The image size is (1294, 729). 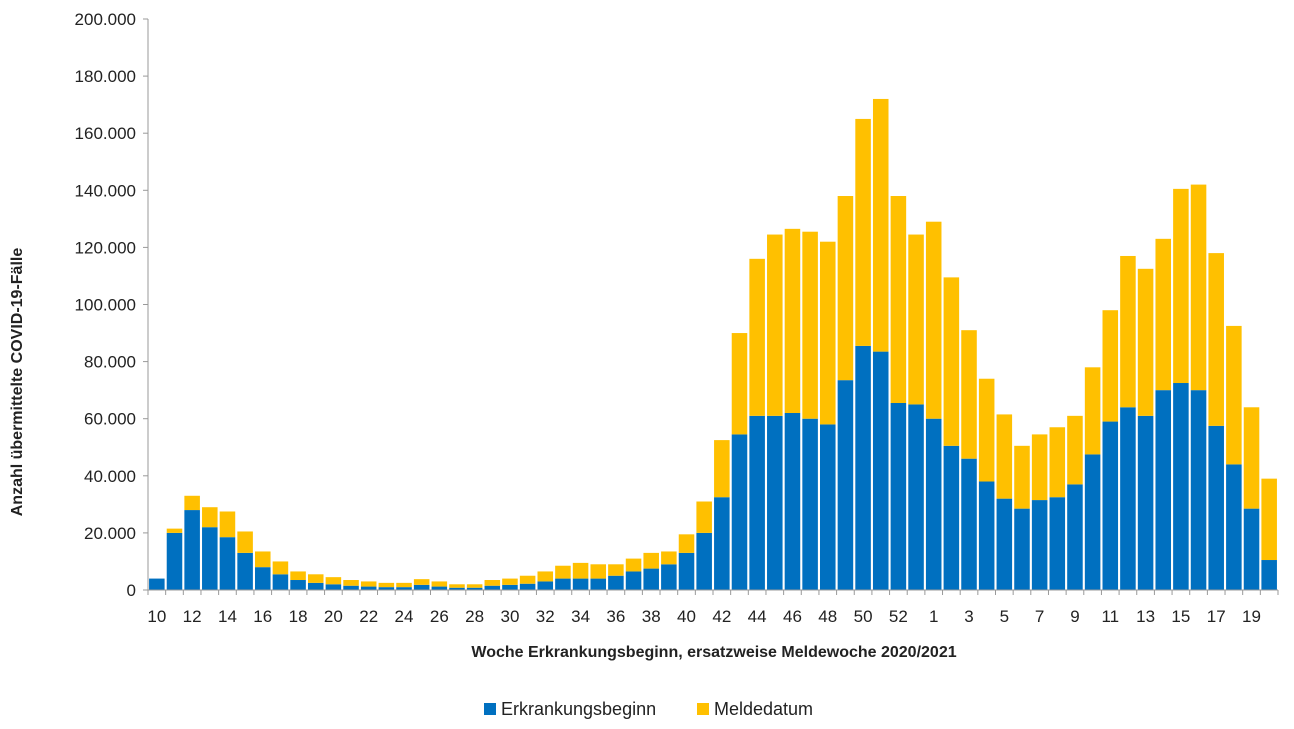 What do you see at coordinates (105, 133) in the screenshot?
I see `y-tick-label: 160.000` at bounding box center [105, 133].